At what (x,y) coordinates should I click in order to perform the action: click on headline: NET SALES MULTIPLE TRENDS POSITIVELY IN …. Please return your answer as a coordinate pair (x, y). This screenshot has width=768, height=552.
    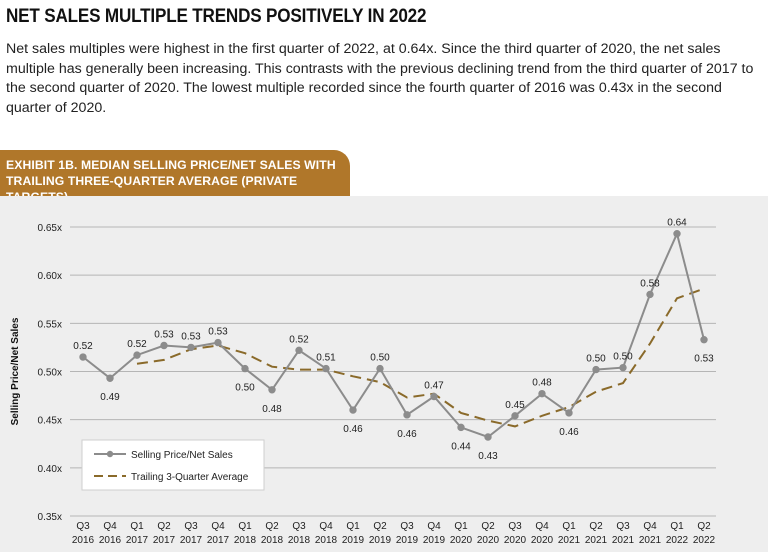
    Looking at the image, I should click on (216, 16).